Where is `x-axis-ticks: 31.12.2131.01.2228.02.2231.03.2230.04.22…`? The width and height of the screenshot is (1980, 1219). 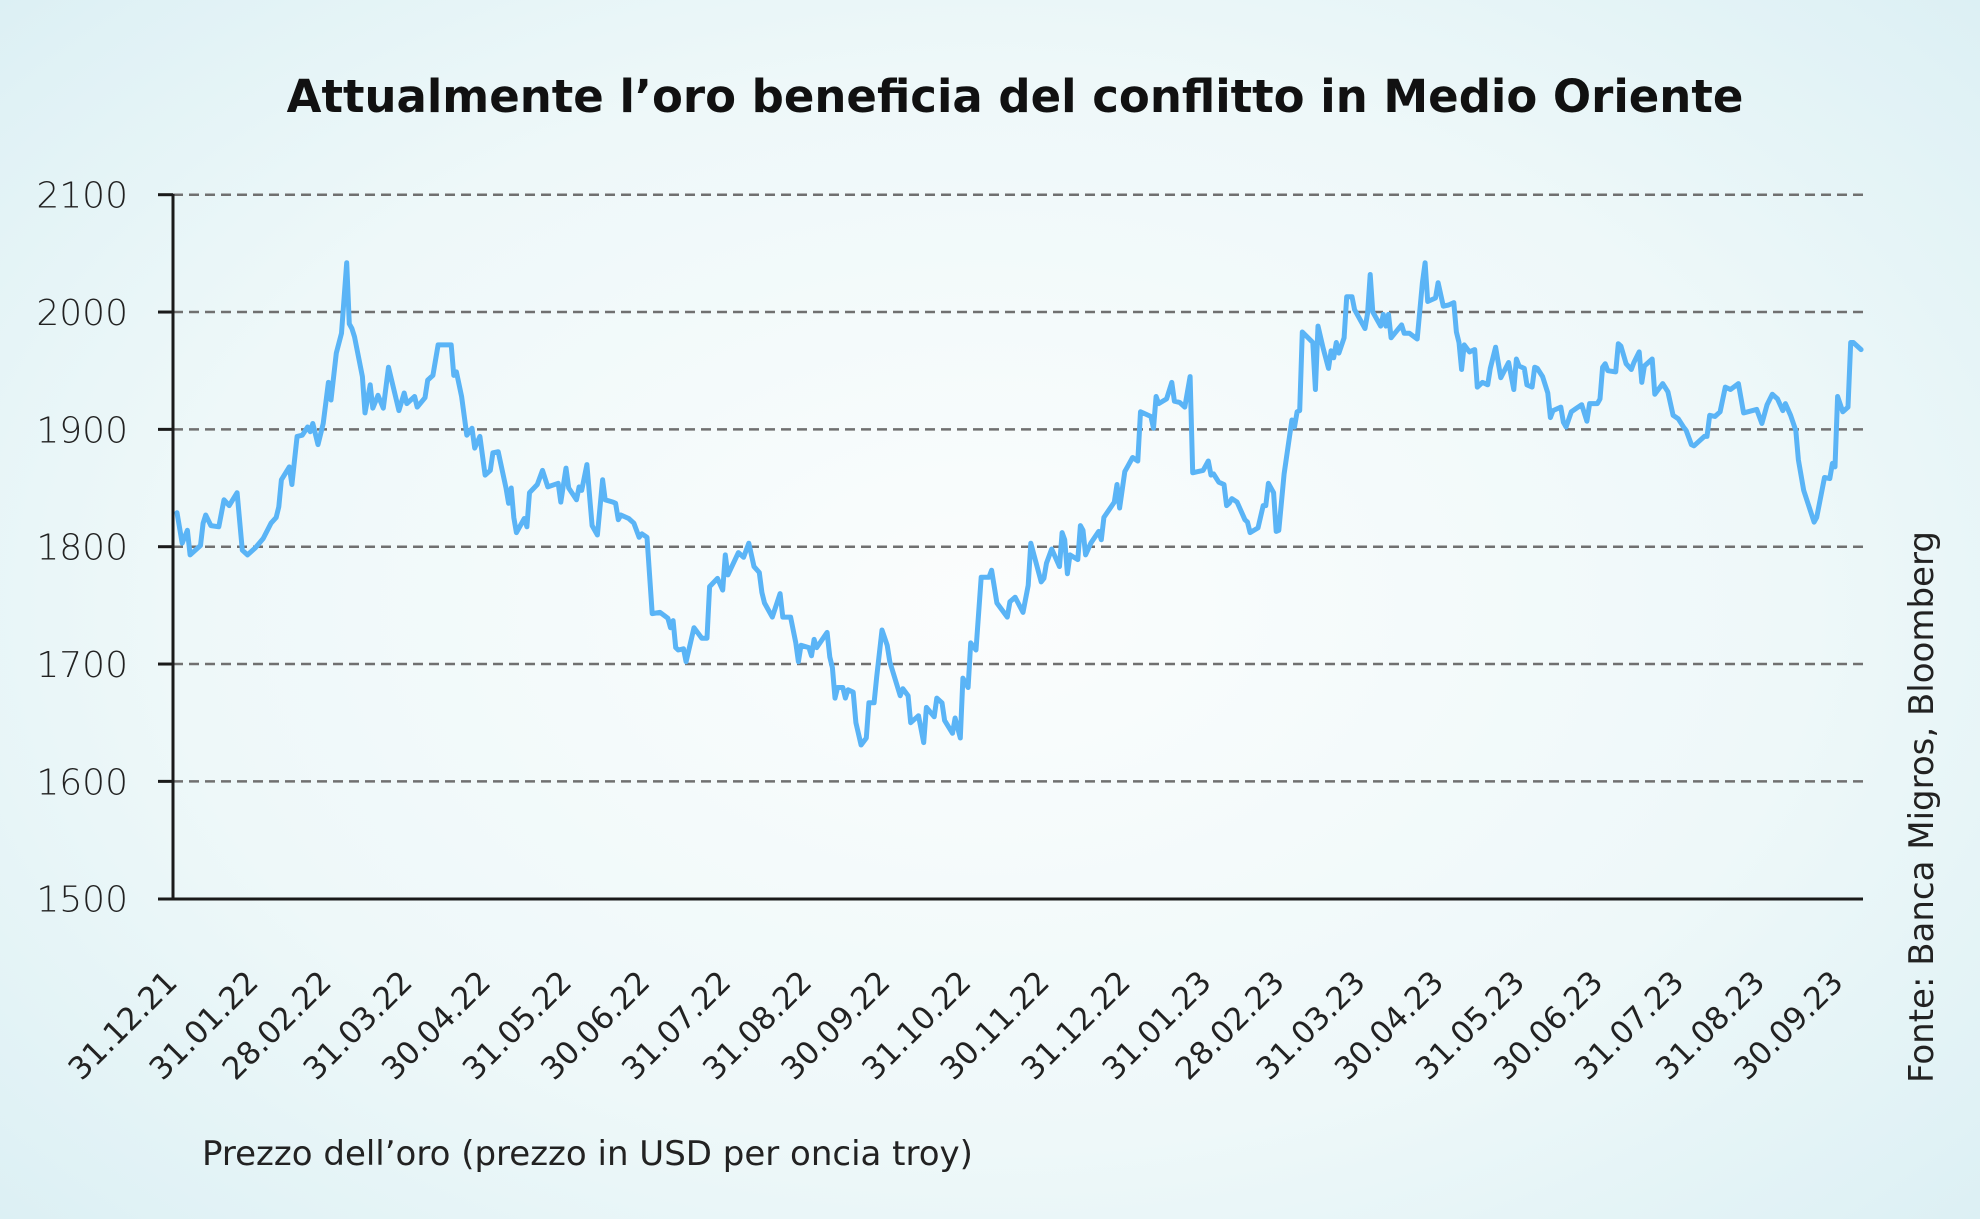
x-axis-ticks: 31.12.2131.01.2228.02.2231.03.2230.04.22… is located at coordinates (956, 1025).